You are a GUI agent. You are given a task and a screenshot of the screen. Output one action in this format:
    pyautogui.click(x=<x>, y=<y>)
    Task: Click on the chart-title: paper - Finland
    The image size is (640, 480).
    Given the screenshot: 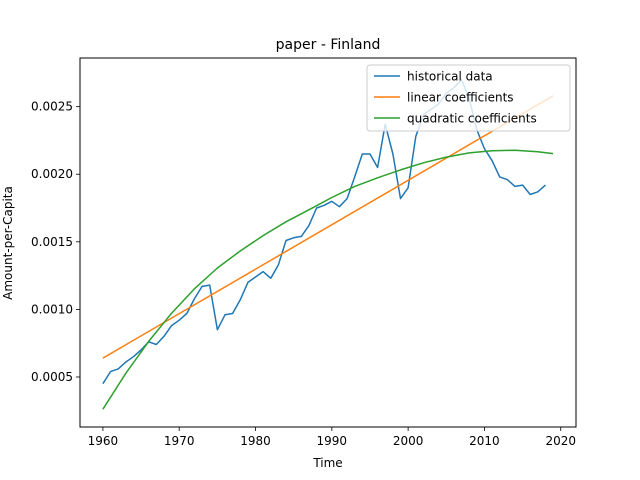 What is the action you would take?
    pyautogui.click(x=328, y=45)
    